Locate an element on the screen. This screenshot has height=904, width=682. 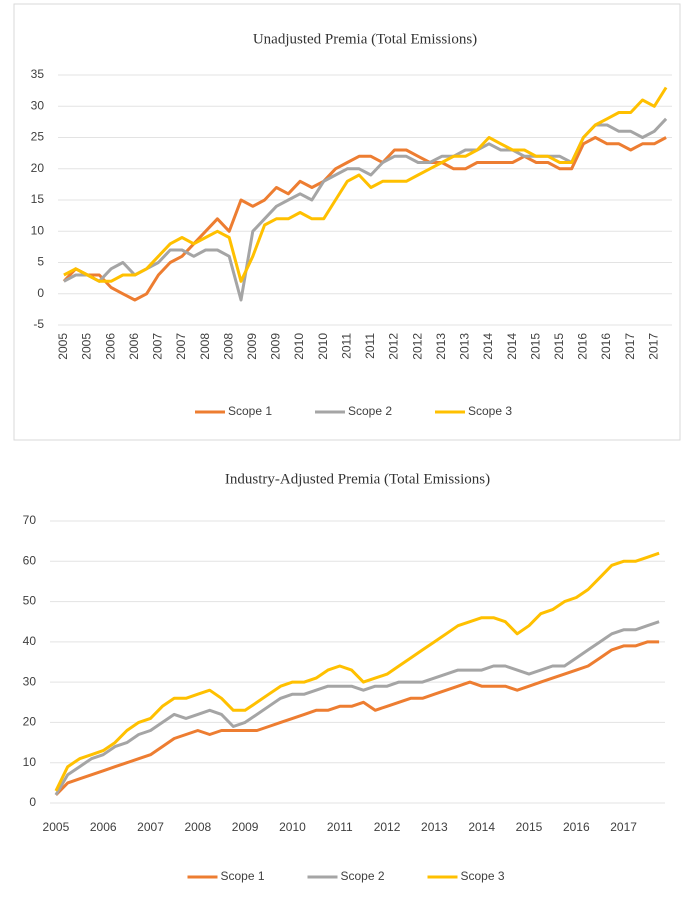
y-tick-label: -5 is located at coordinates (38, 324).